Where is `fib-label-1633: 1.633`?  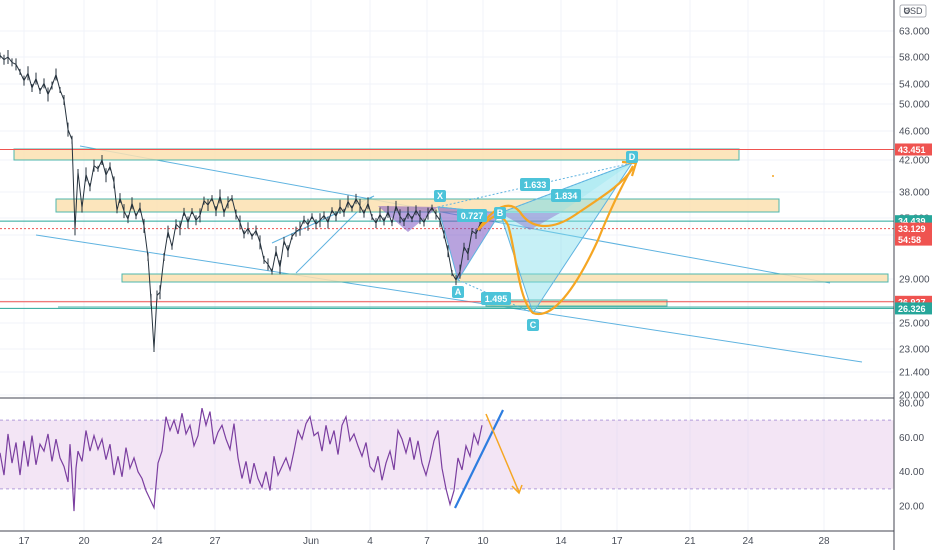
fib-label-1633: 1.633 is located at coordinates (535, 185).